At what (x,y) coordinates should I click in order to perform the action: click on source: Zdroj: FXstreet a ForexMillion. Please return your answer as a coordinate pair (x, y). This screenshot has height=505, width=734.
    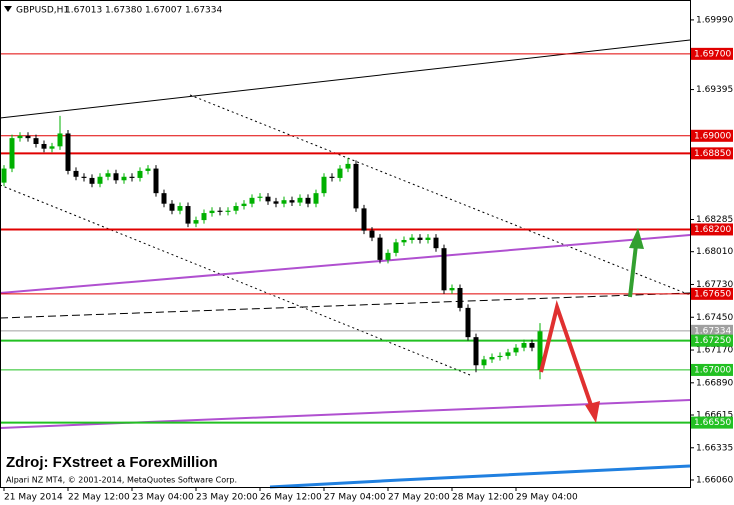
    Looking at the image, I should click on (112, 462).